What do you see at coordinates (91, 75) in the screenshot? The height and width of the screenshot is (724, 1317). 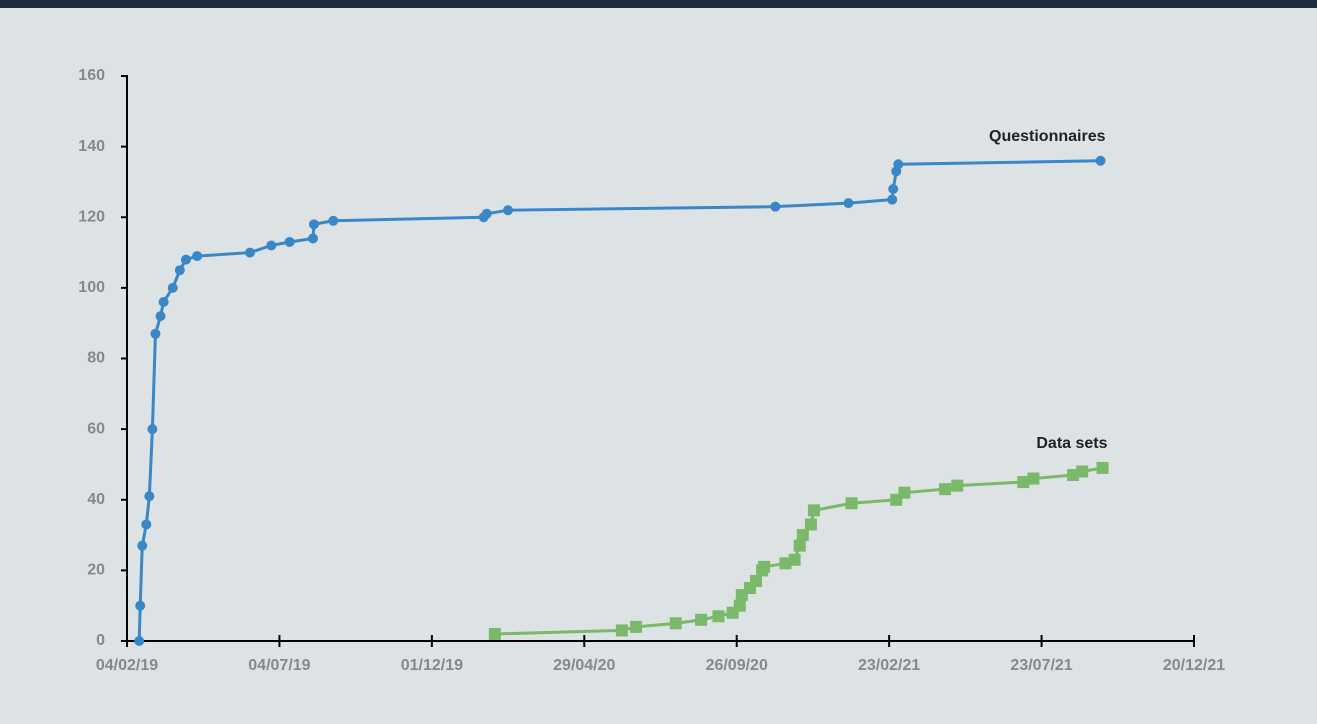 I see `y-tick-label: 160` at bounding box center [91, 75].